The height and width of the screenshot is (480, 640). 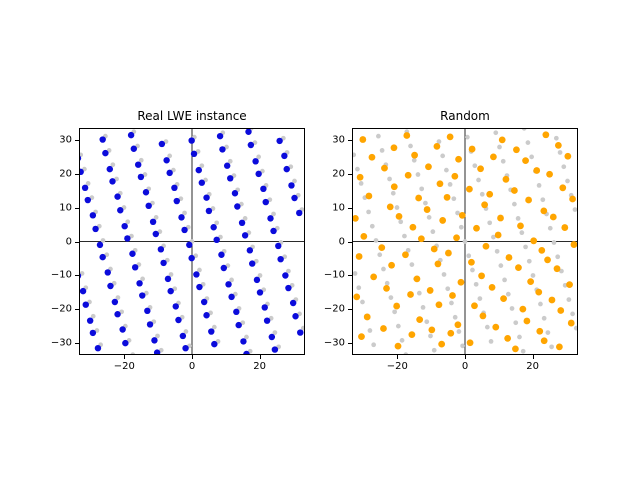 What do you see at coordinates (61, 309) in the screenshot?
I see `y-tick-label: −20` at bounding box center [61, 309].